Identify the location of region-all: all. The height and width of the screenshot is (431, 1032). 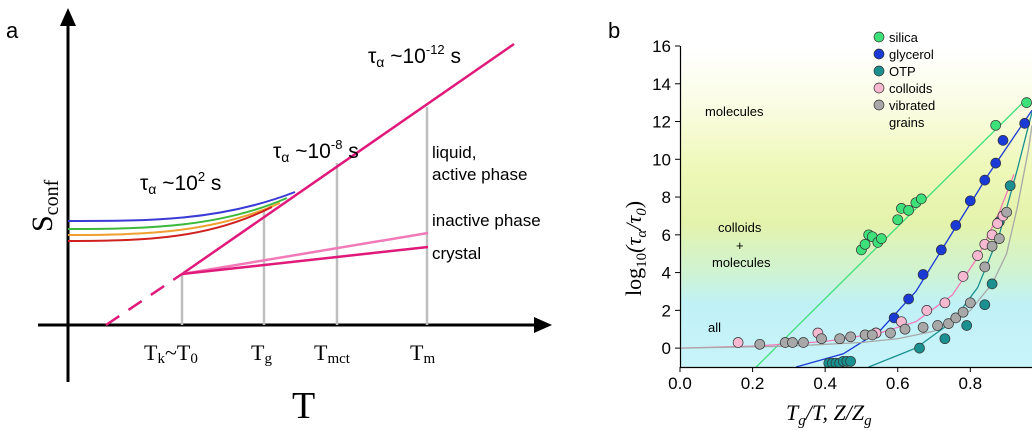
(714, 327).